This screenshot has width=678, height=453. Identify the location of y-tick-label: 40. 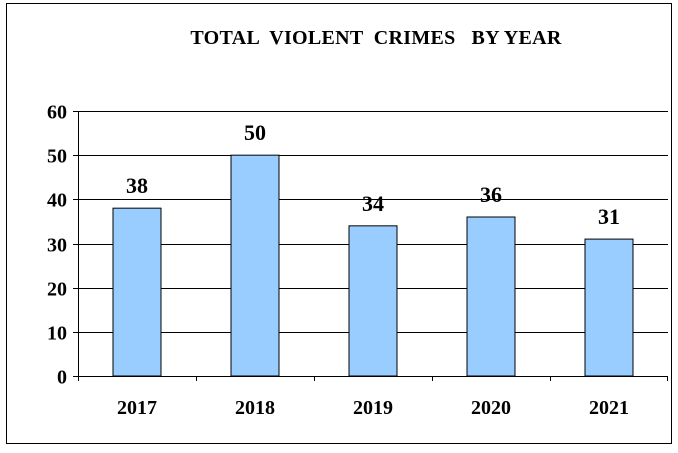
(57, 201).